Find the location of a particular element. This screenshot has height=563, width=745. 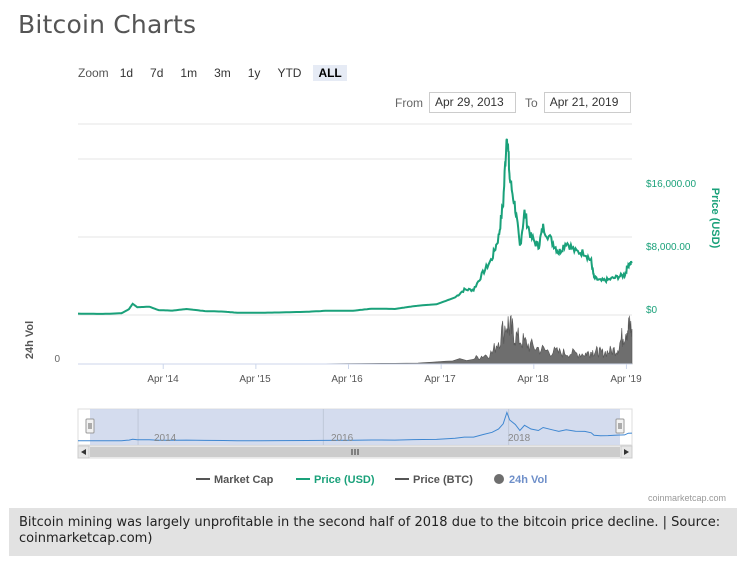

range-from-label: From is located at coordinates (409, 102).